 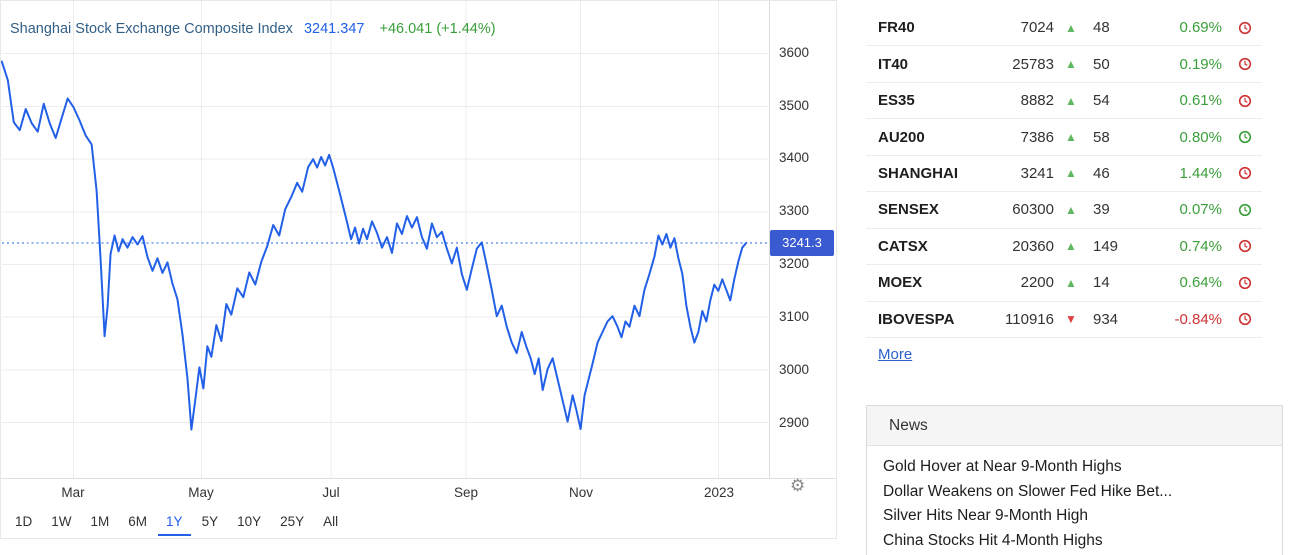 I want to click on symbol-label: AU200, so click(x=901, y=137).